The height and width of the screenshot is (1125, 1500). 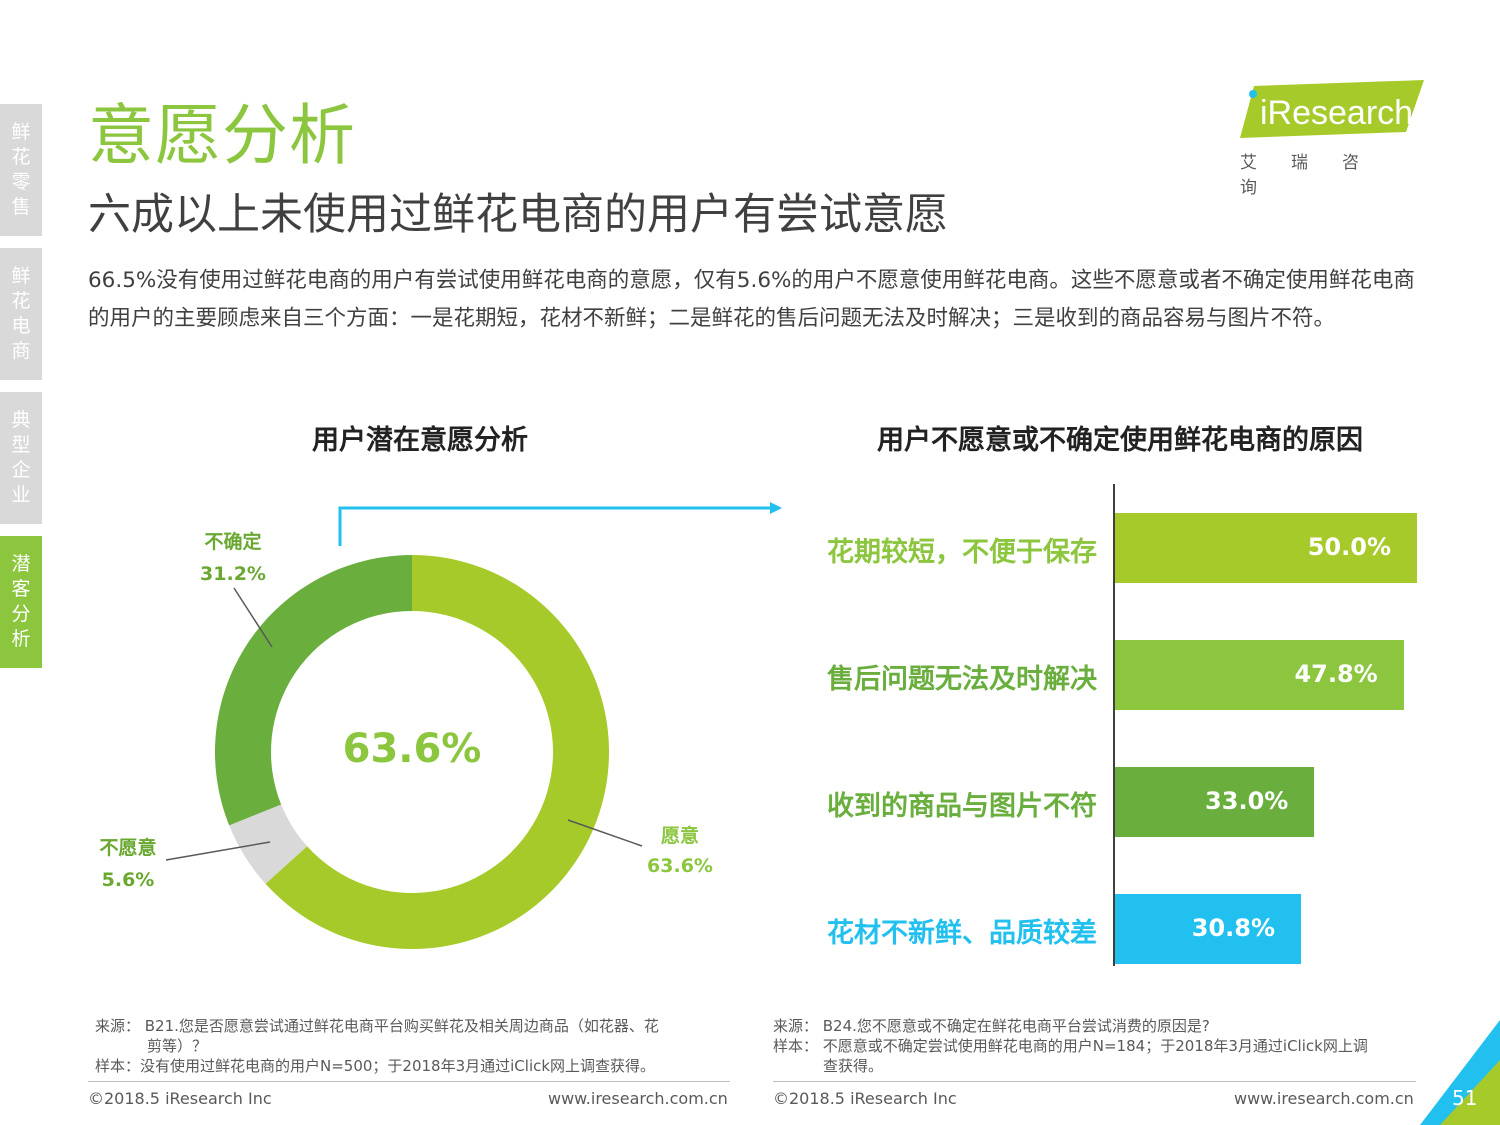 I want to click on sidebar-item-label: 鲜花电商, so click(x=20, y=314).